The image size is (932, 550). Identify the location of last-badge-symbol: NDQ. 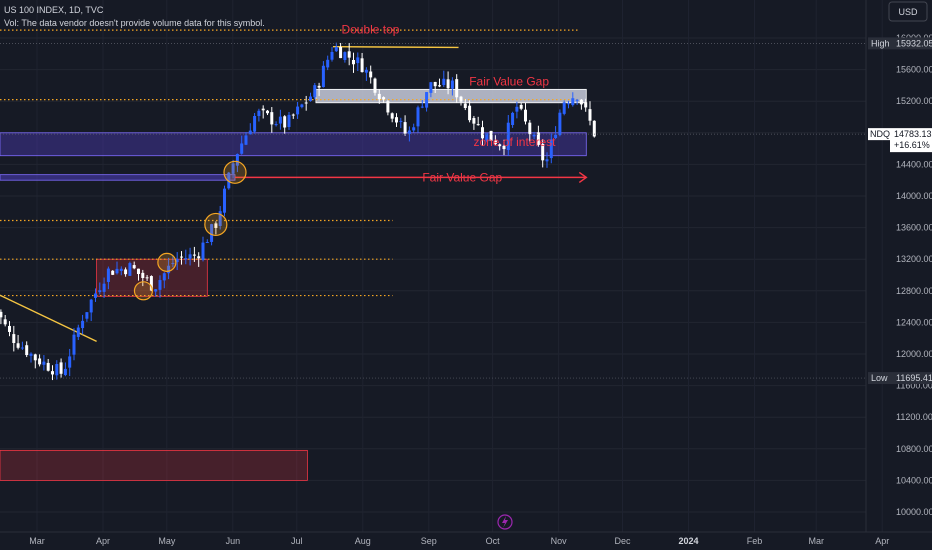
(880, 134).